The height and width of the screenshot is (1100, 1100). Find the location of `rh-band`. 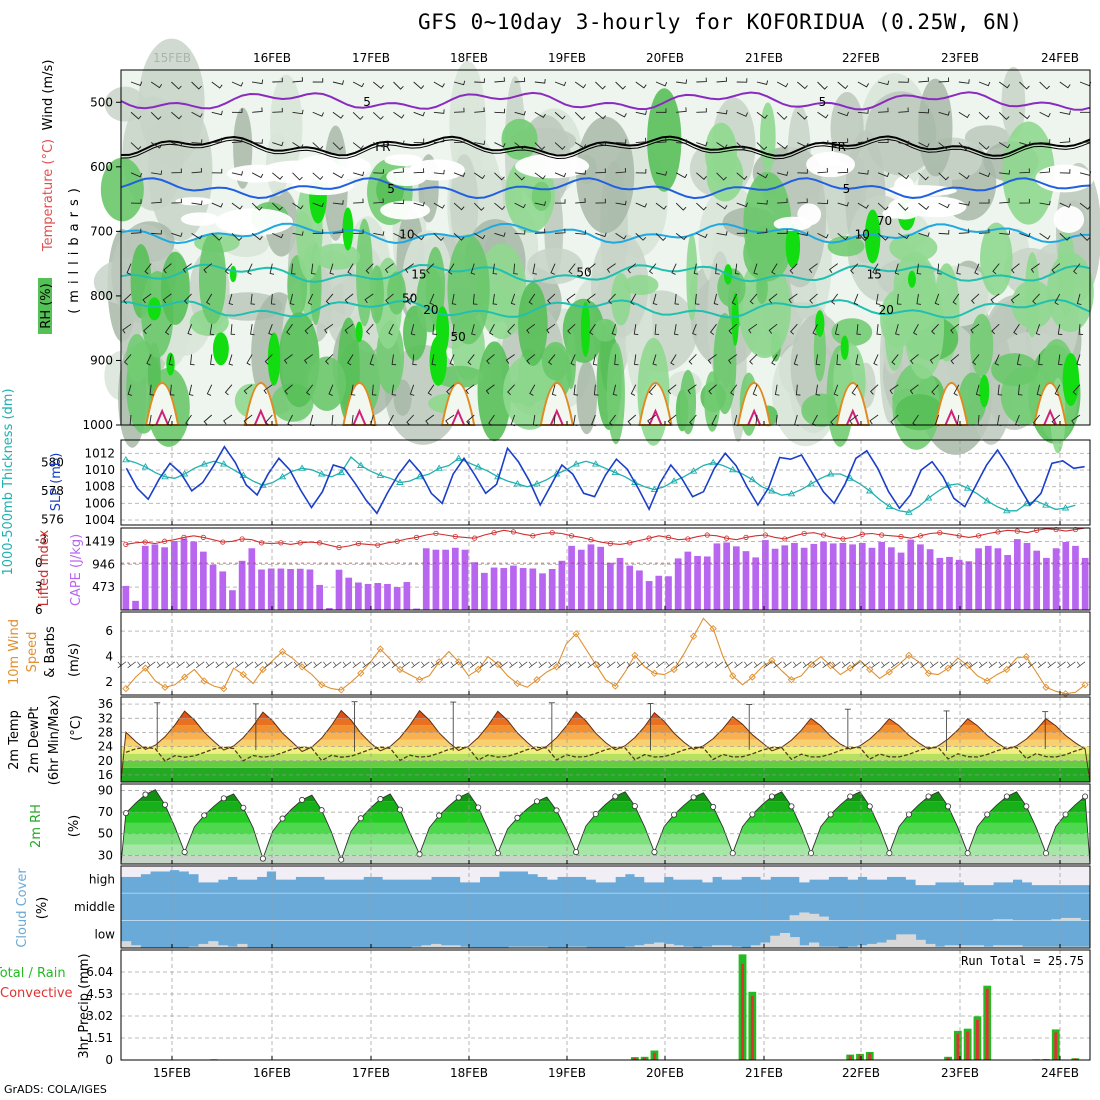

rh-band is located at coordinates (605, 850).